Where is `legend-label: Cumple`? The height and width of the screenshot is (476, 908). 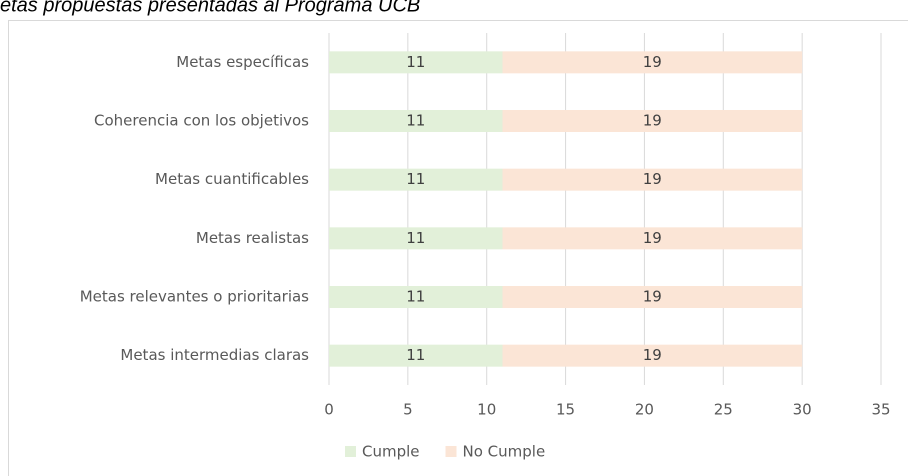
legend-label: Cumple is located at coordinates (391, 452).